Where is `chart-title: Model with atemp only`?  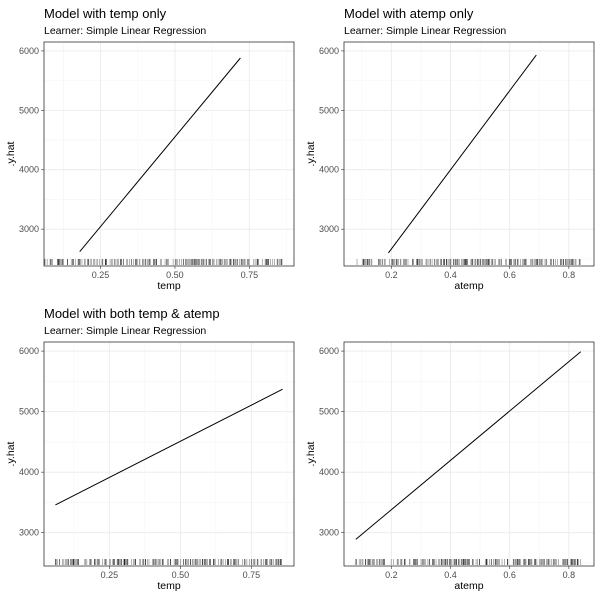
chart-title: Model with atemp only is located at coordinates (409, 13).